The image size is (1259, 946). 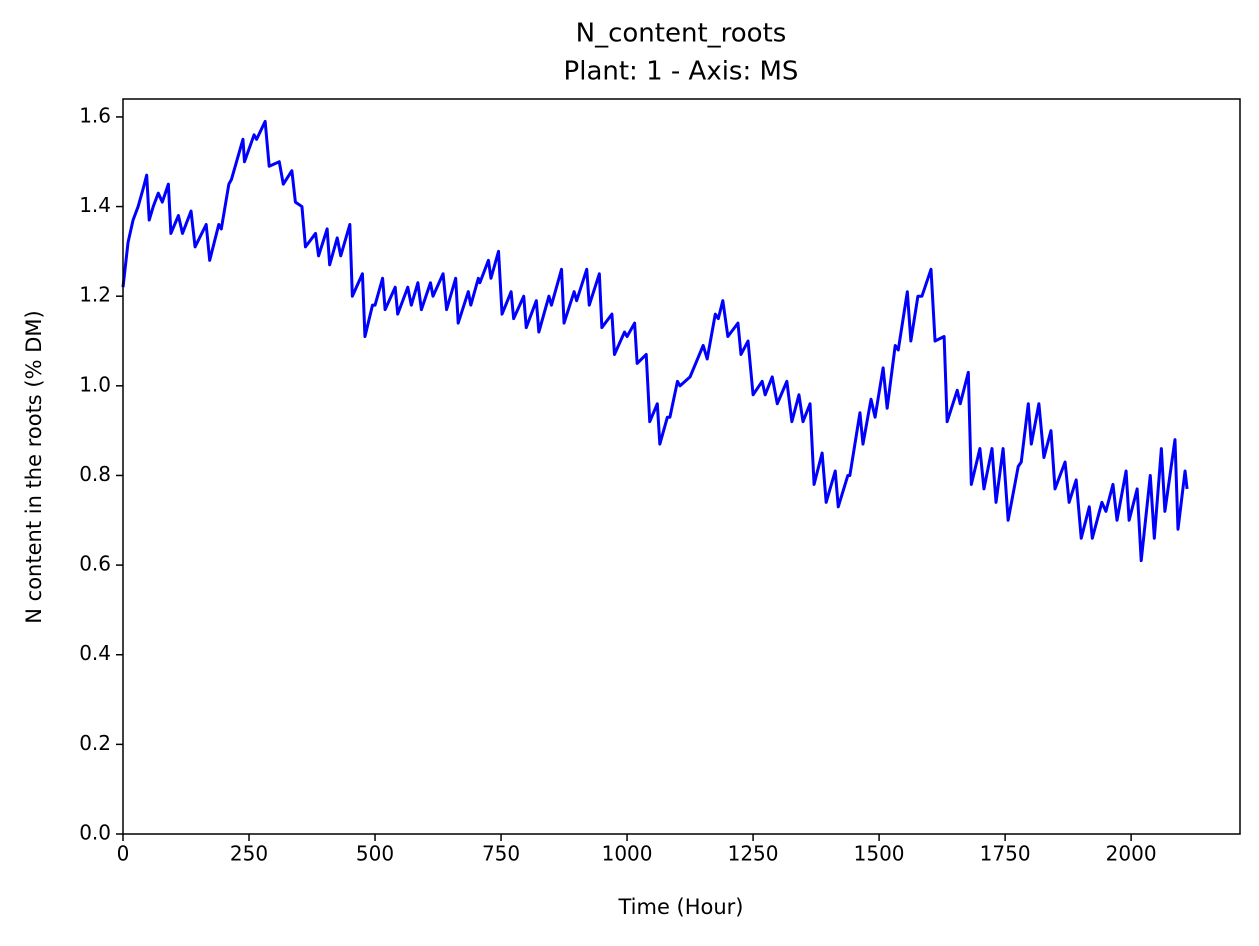 I want to click on x-tick-label: 2000, so click(x=1131, y=854).